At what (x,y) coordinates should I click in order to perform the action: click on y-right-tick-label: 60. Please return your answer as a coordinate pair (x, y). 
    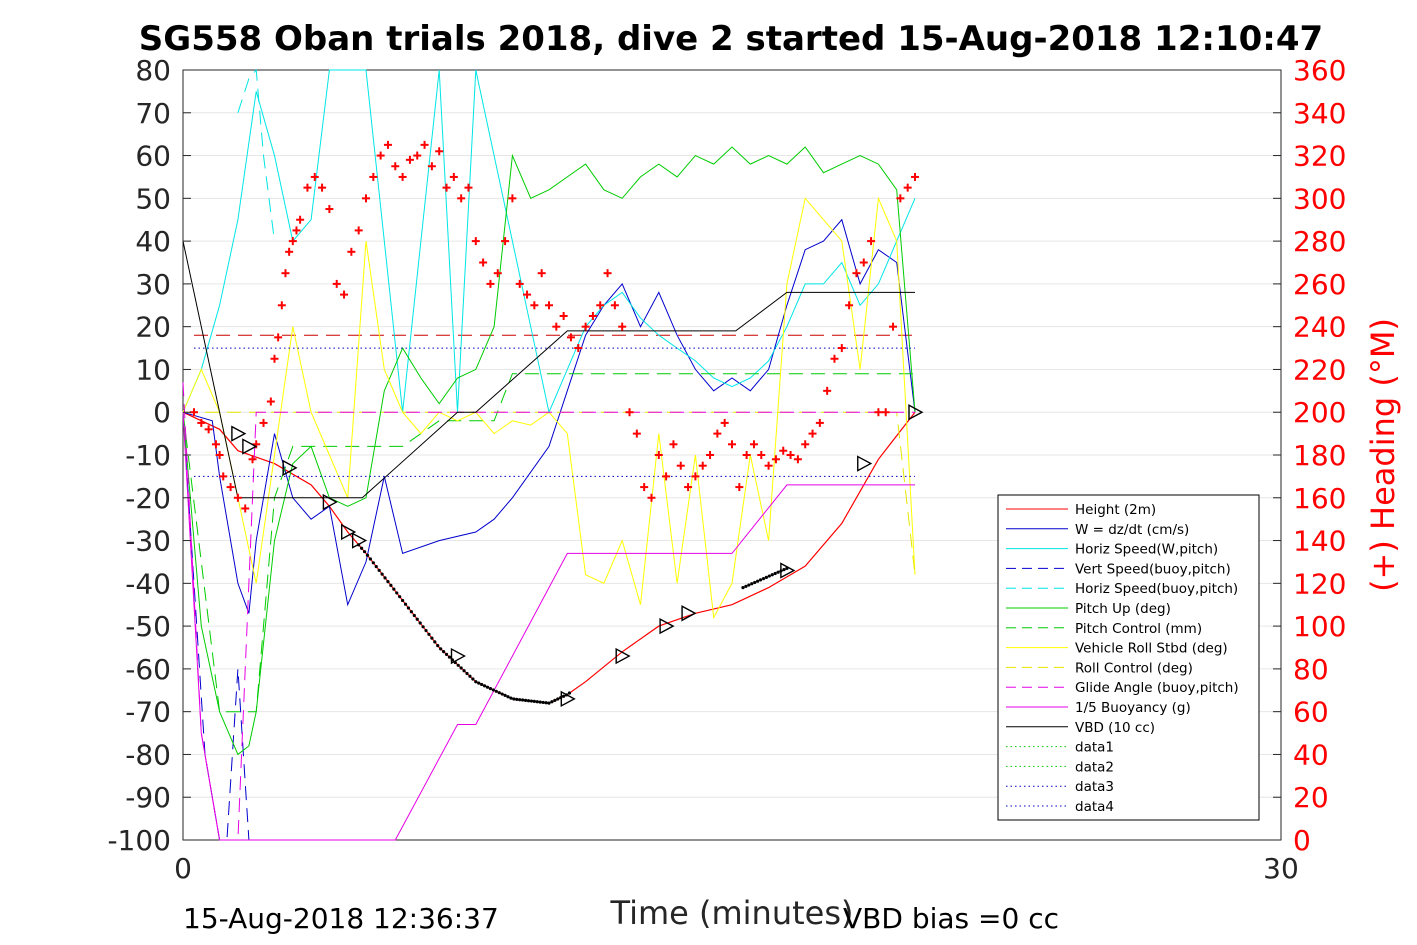
    Looking at the image, I should click on (1311, 712).